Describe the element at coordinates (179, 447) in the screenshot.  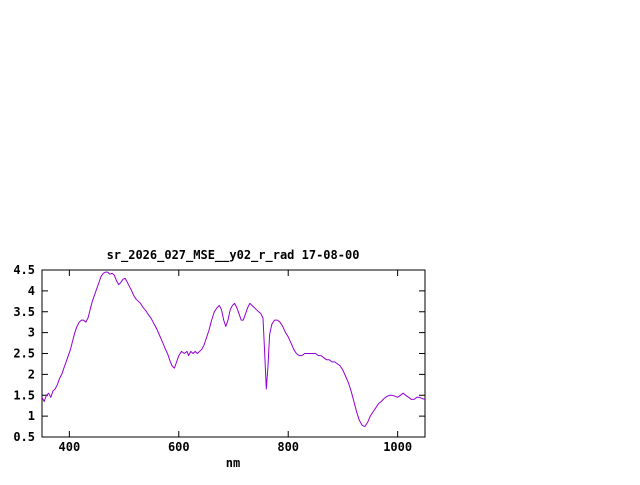
I see `x-tick-label: 600` at that location.